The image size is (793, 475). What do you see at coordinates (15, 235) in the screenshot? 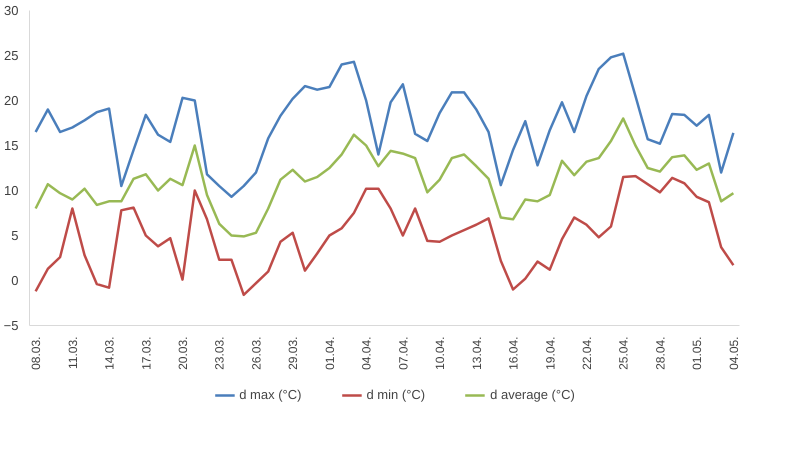
I see `y-tick-label: 5` at bounding box center [15, 235].